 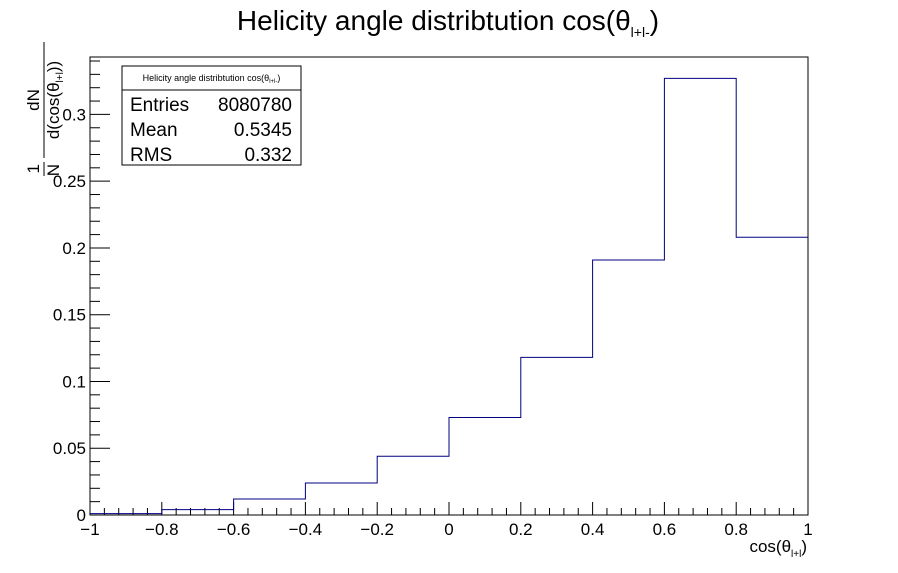 I want to click on y-axis-tick-labels: 0 0.05 0.1 0.15 0.2 0.25 0.3, so click(x=69, y=315).